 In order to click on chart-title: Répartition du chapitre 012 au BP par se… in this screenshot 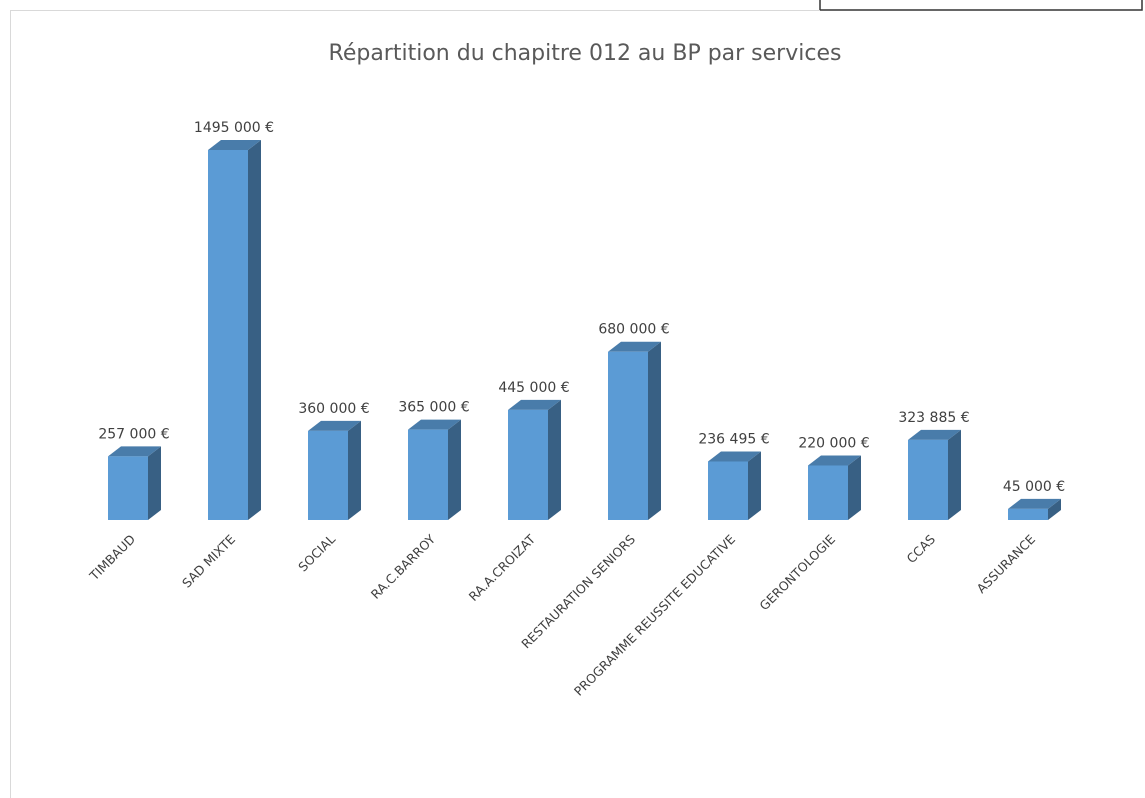, I will do `click(585, 53)`.